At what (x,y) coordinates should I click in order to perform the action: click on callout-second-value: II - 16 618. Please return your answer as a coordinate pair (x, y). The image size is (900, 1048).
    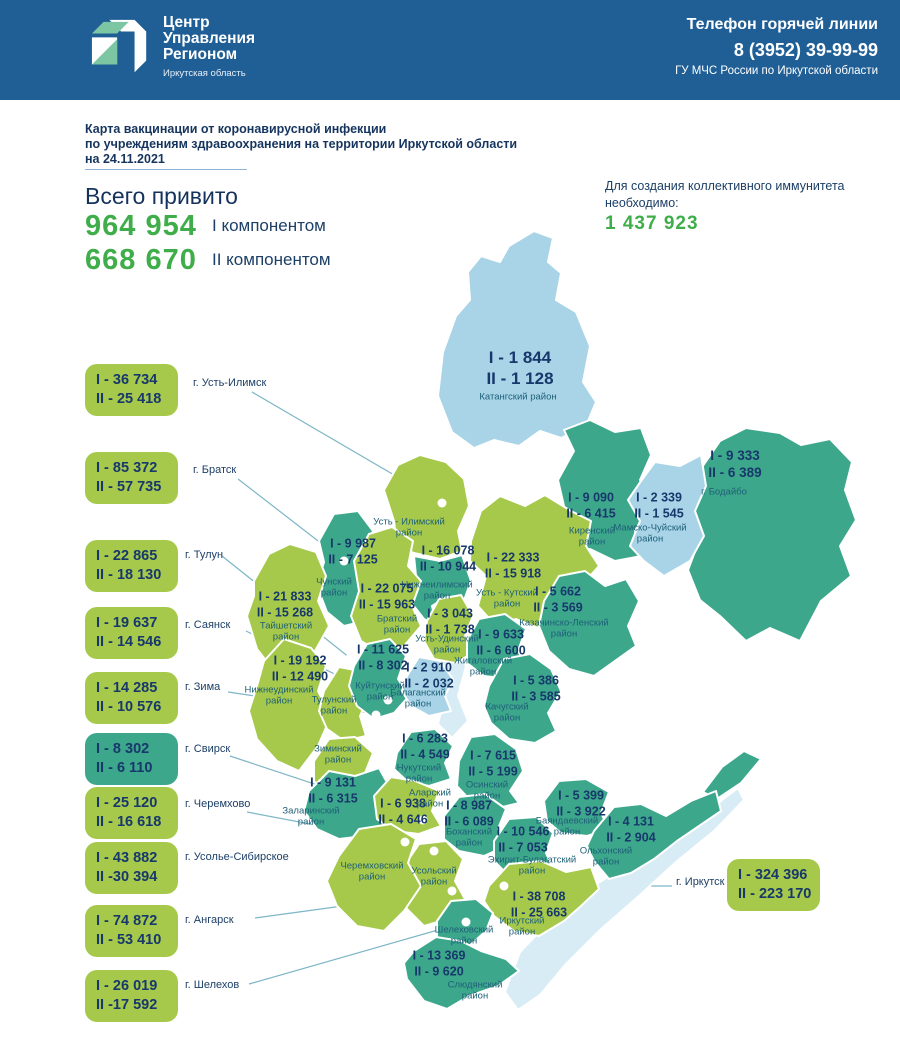
    Looking at the image, I should click on (129, 822).